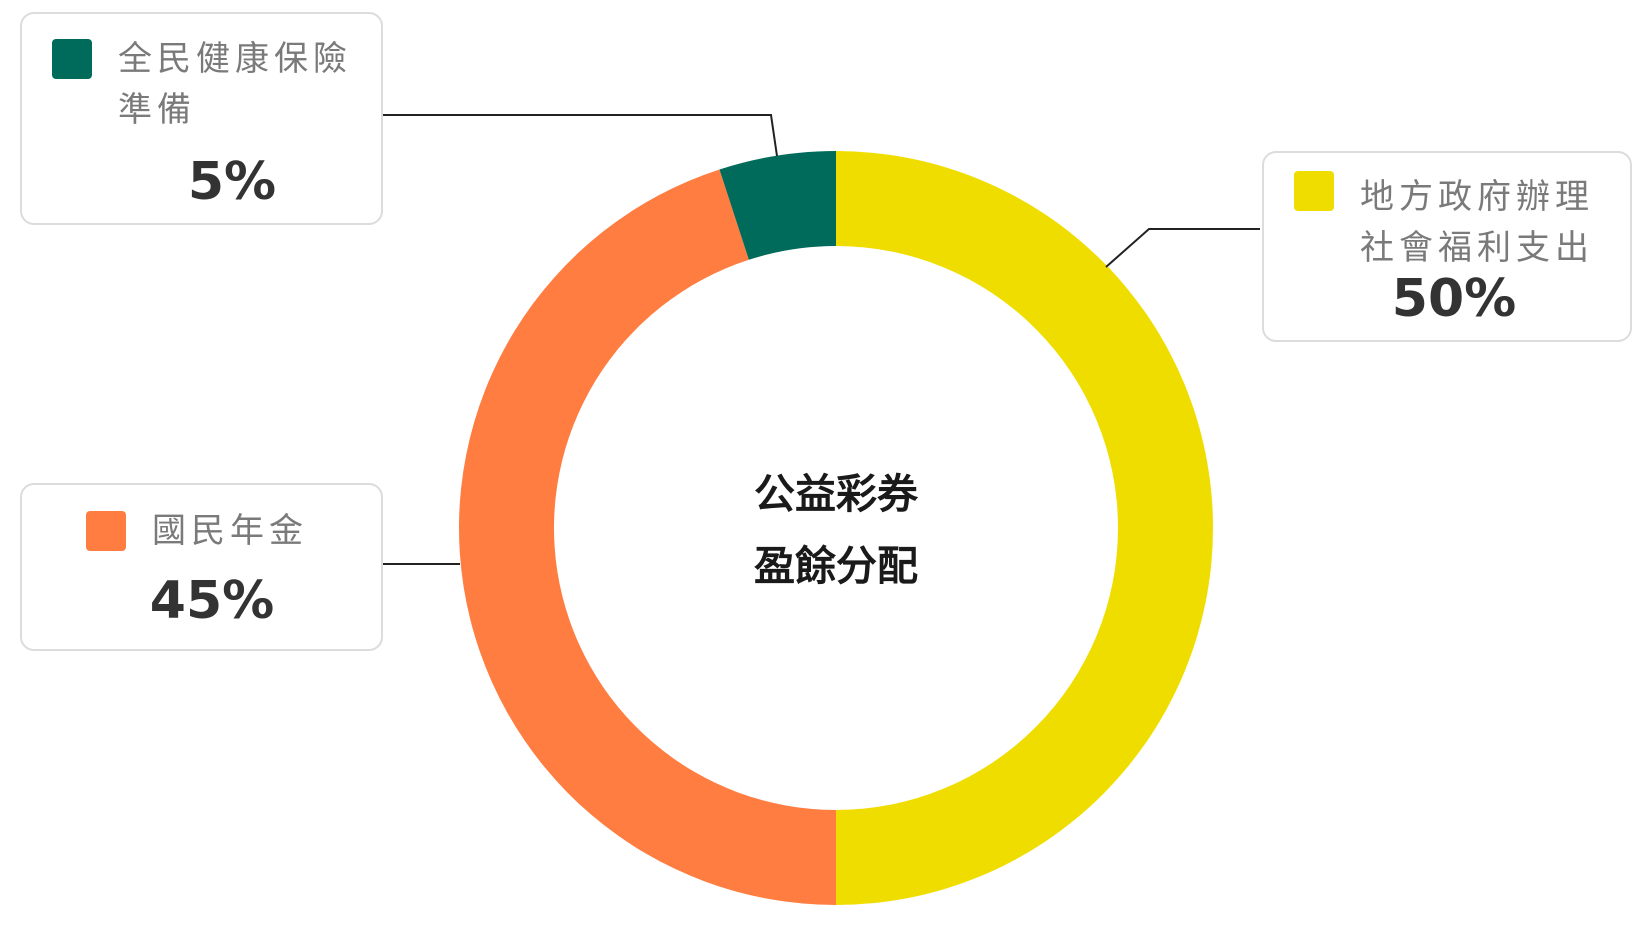 Image resolution: width=1648 pixels, height=928 pixels. What do you see at coordinates (836, 494) in the screenshot?
I see `chart-title-line-1: 公益彩券` at bounding box center [836, 494].